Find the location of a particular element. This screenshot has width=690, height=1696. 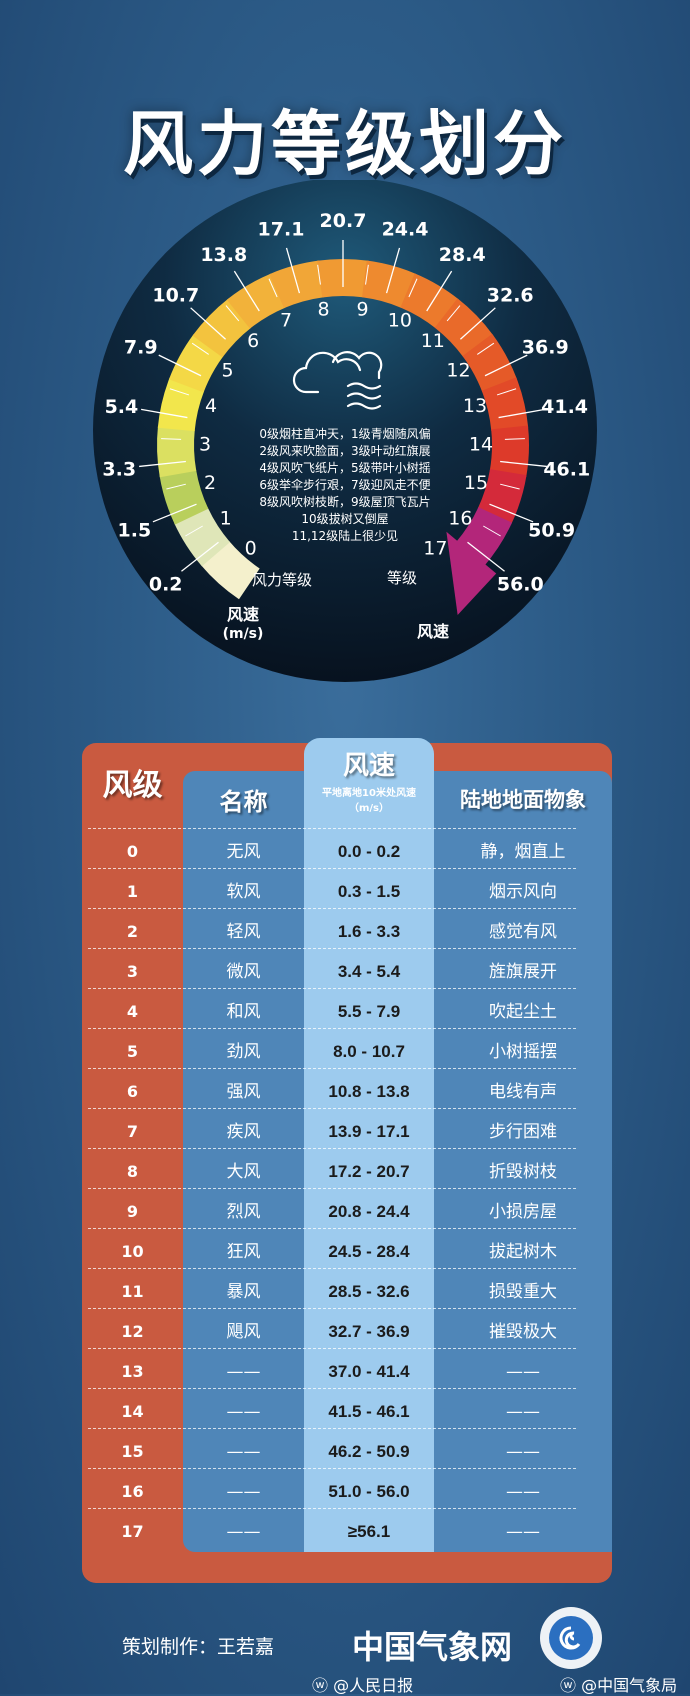

level-cell: 5 is located at coordinates (132, 1051).